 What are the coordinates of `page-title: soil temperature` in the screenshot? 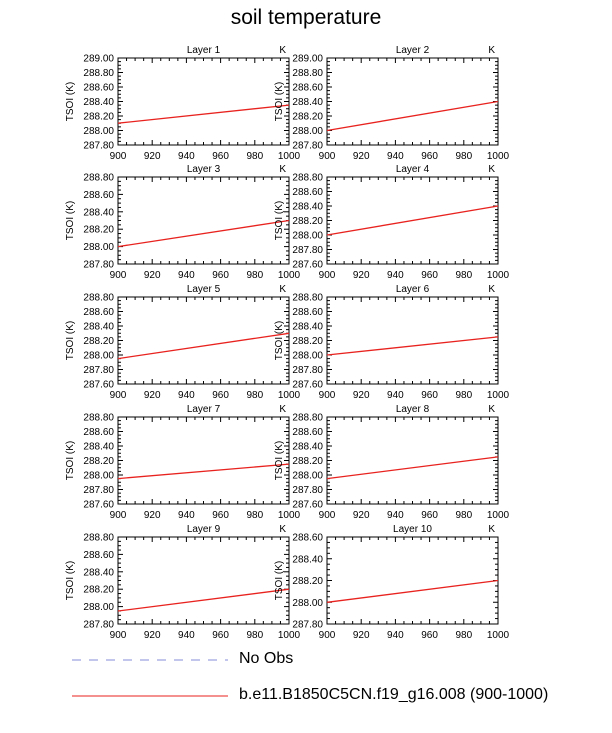 It's located at (306, 17).